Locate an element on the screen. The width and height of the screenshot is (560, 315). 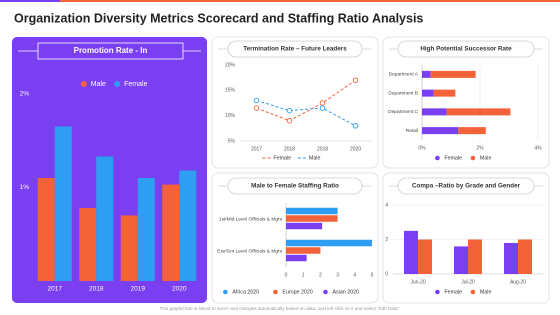
y-tick-label: Exe/Snr Level Officials & Mgrs is located at coordinates (249, 251).